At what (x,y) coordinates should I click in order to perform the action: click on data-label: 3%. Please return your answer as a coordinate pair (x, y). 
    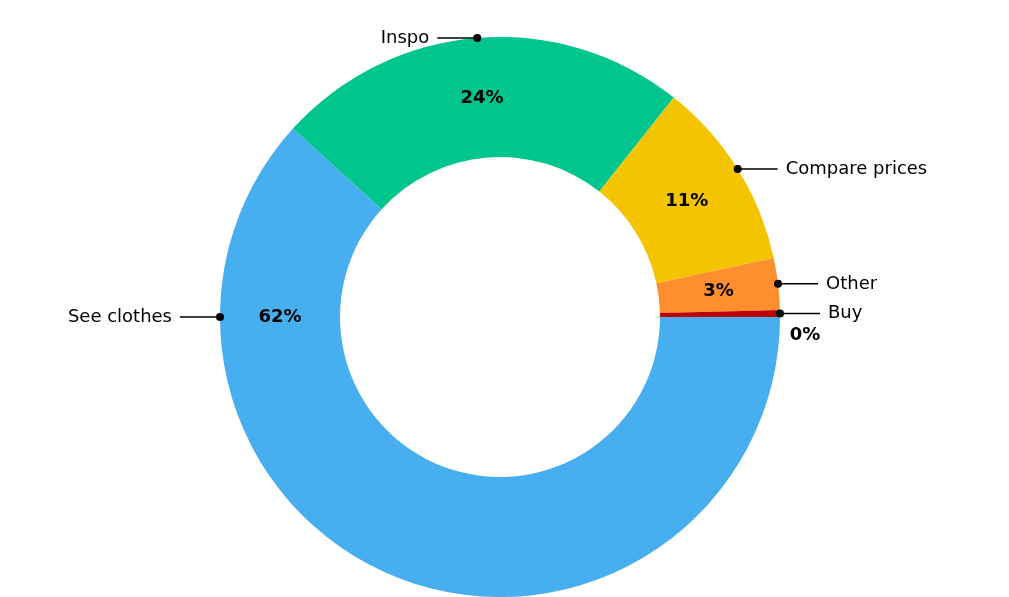
    Looking at the image, I should click on (718, 289).